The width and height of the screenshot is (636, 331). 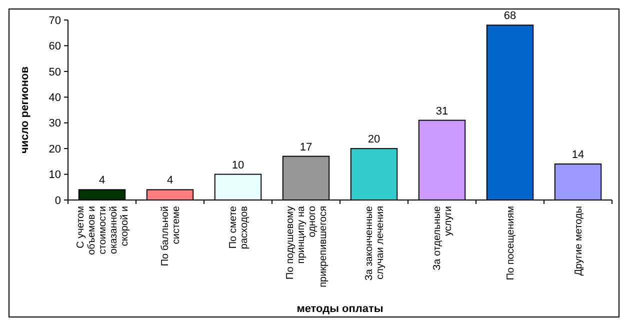 I want to click on y-tick-label: 20, so click(x=54, y=149).